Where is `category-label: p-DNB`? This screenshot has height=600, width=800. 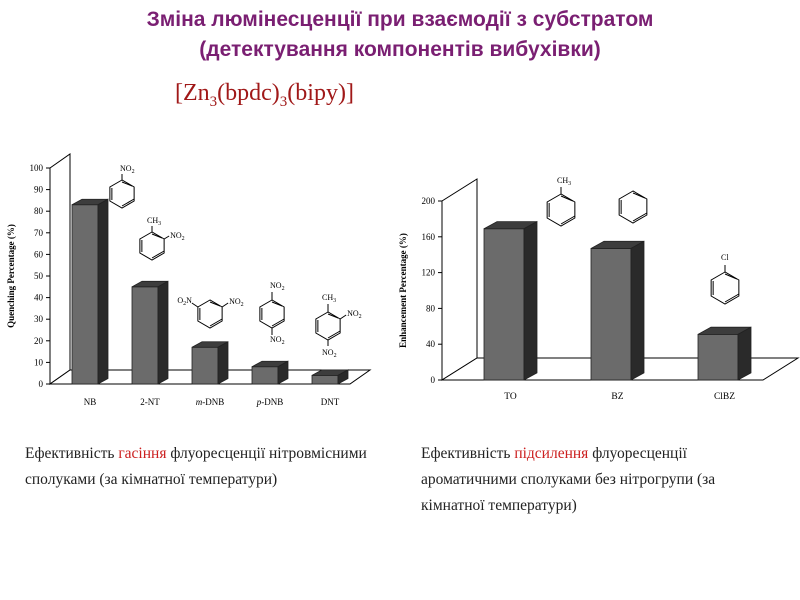 category-label: p-DNB is located at coordinates (270, 402).